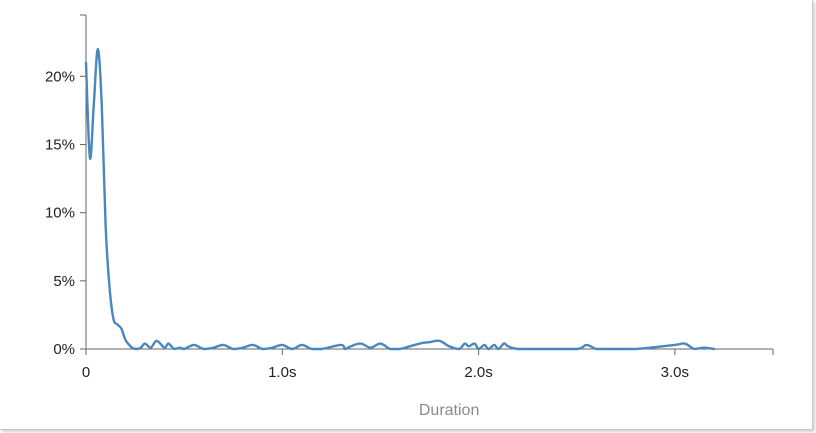 The height and width of the screenshot is (433, 816). I want to click on x-tick-label: 2.0s, so click(478, 372).